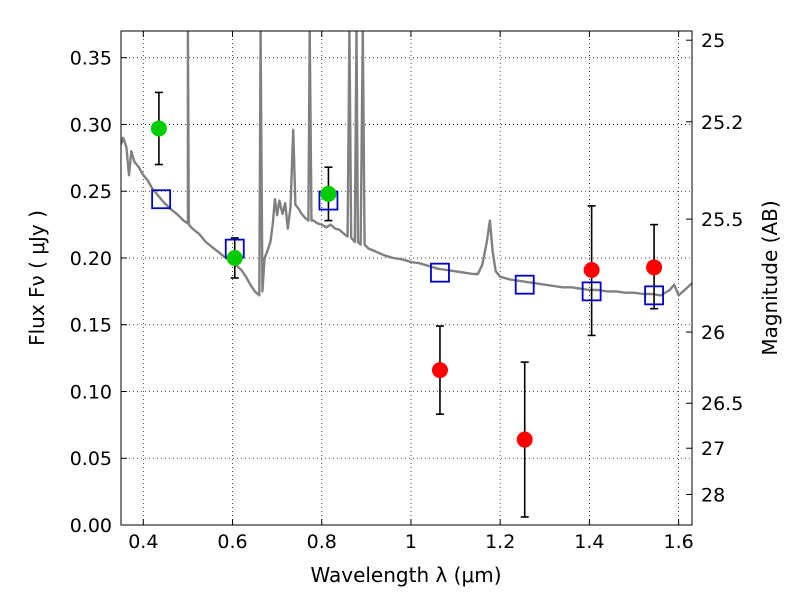  Describe the element at coordinates (713, 41) in the screenshot. I see `y2-tick-label: 25` at that location.